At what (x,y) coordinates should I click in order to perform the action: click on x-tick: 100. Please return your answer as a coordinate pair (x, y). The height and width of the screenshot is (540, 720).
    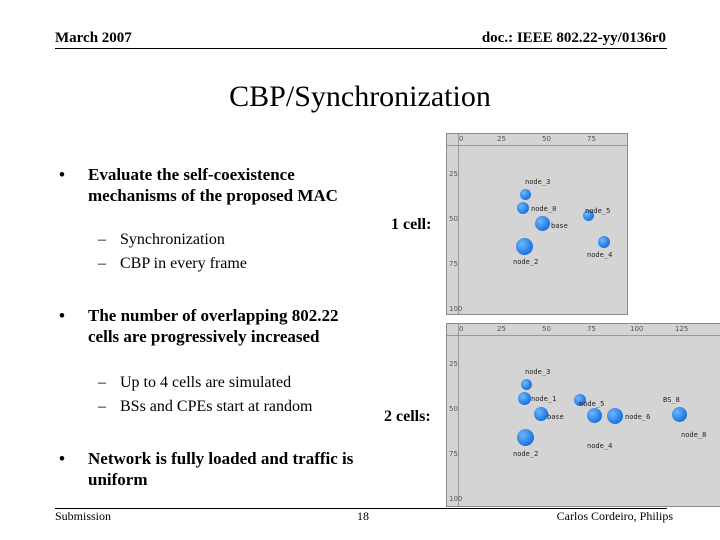
    Looking at the image, I should click on (637, 329).